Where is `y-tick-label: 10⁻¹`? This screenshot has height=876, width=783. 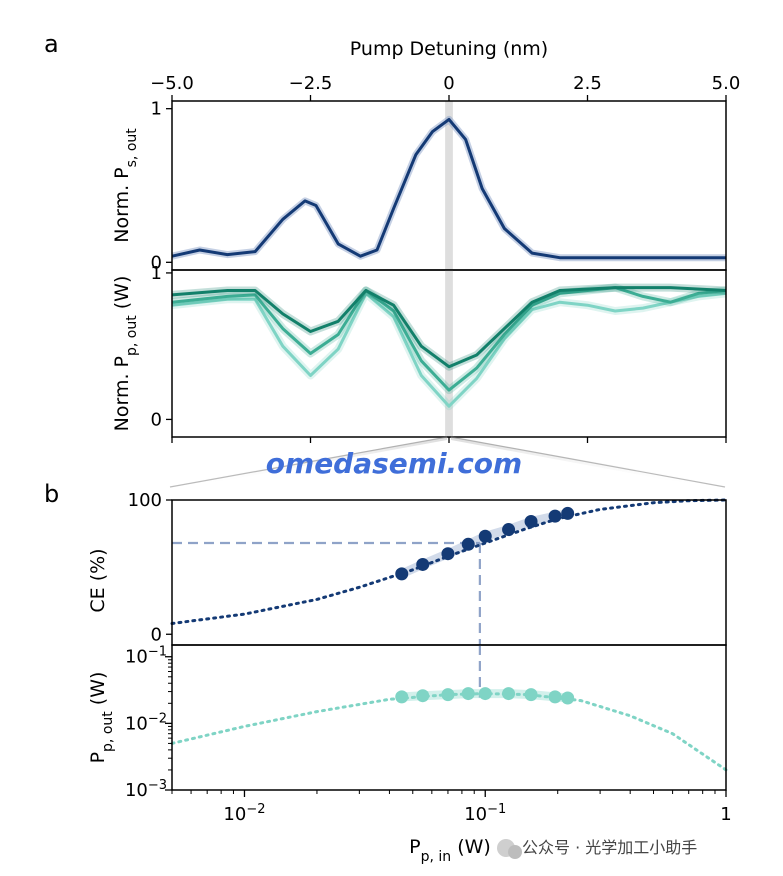 y-tick-label: 10⁻¹ is located at coordinates (146, 656).